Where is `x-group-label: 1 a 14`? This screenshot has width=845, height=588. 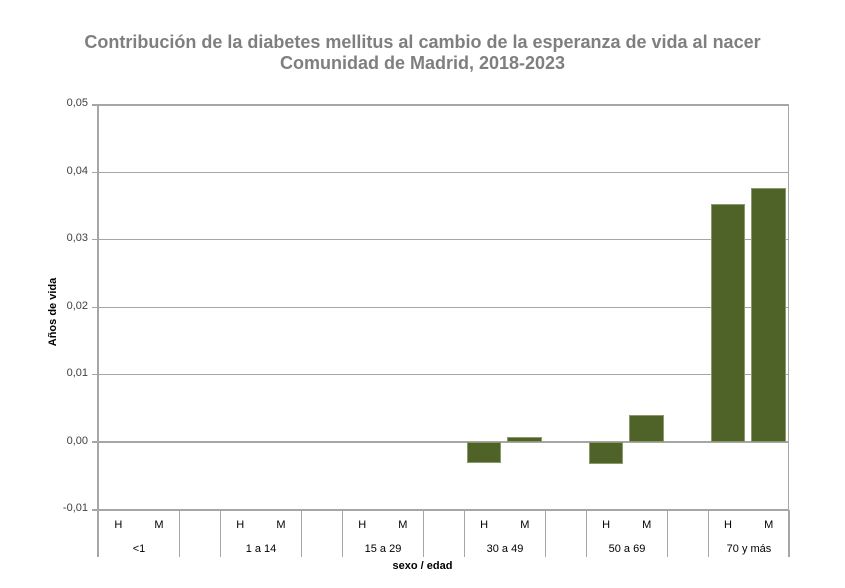 x-group-label: 1 a 14 is located at coordinates (261, 549).